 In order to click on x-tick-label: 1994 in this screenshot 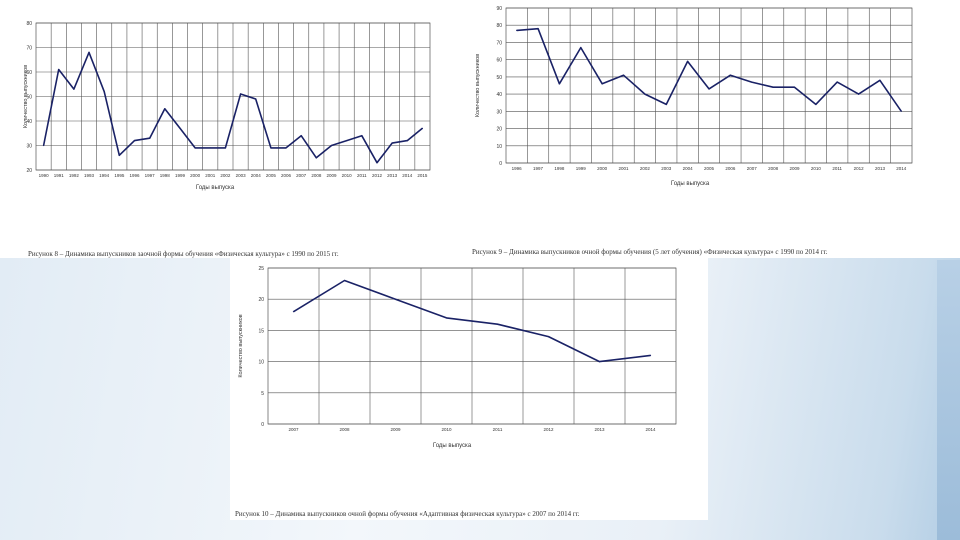, I will do `click(104, 175)`.